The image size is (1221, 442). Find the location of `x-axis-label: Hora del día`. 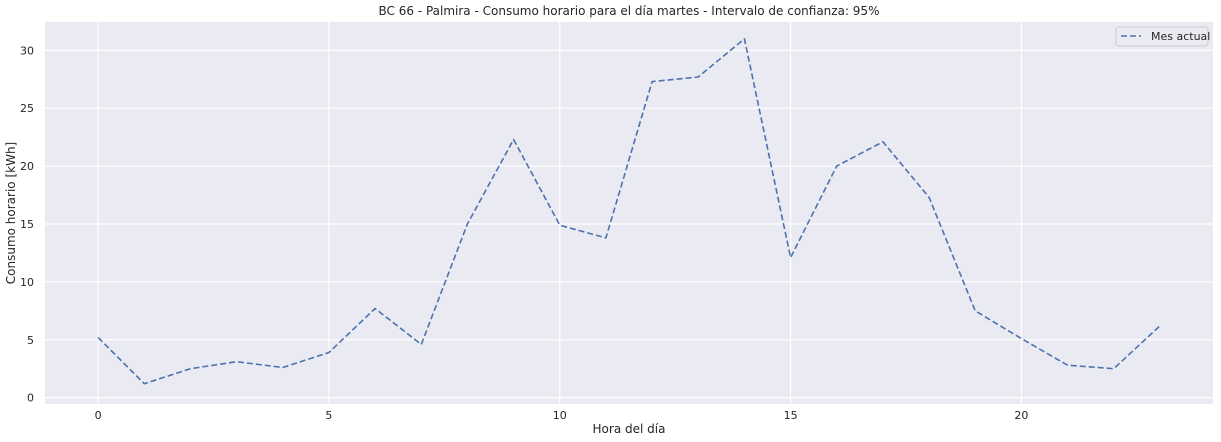

x-axis-label: Hora del día is located at coordinates (629, 429).